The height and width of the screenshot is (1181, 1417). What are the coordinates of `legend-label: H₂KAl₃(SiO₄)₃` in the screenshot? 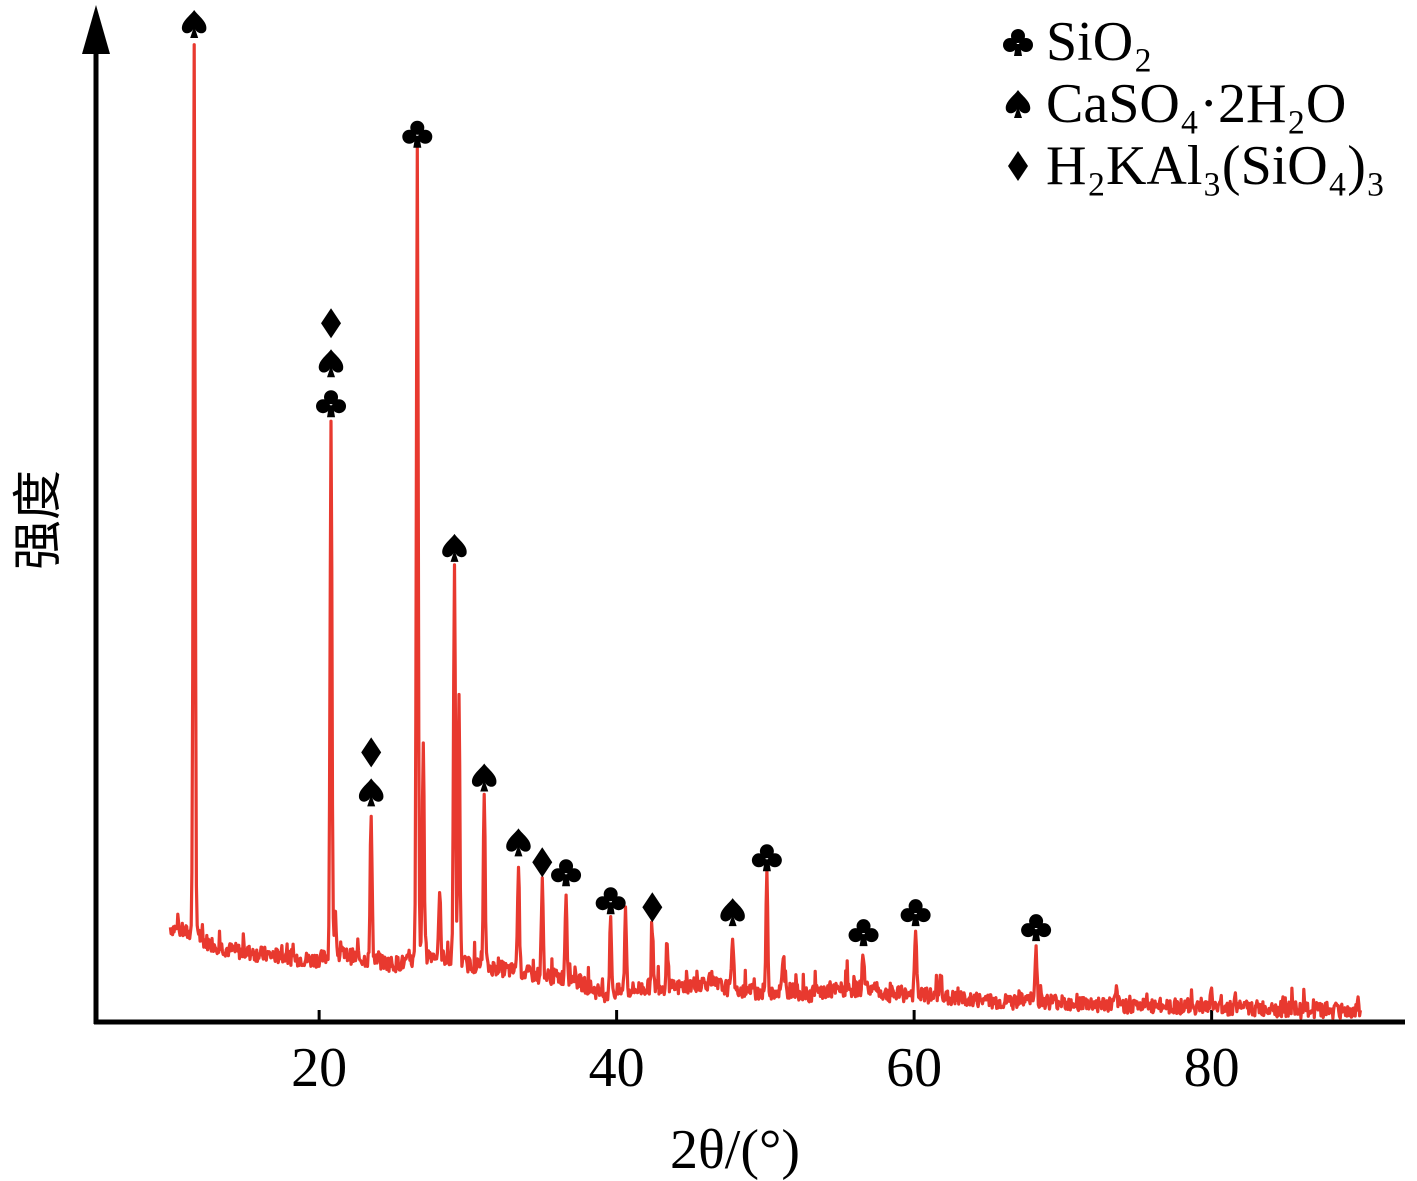 It's located at (1215, 166).